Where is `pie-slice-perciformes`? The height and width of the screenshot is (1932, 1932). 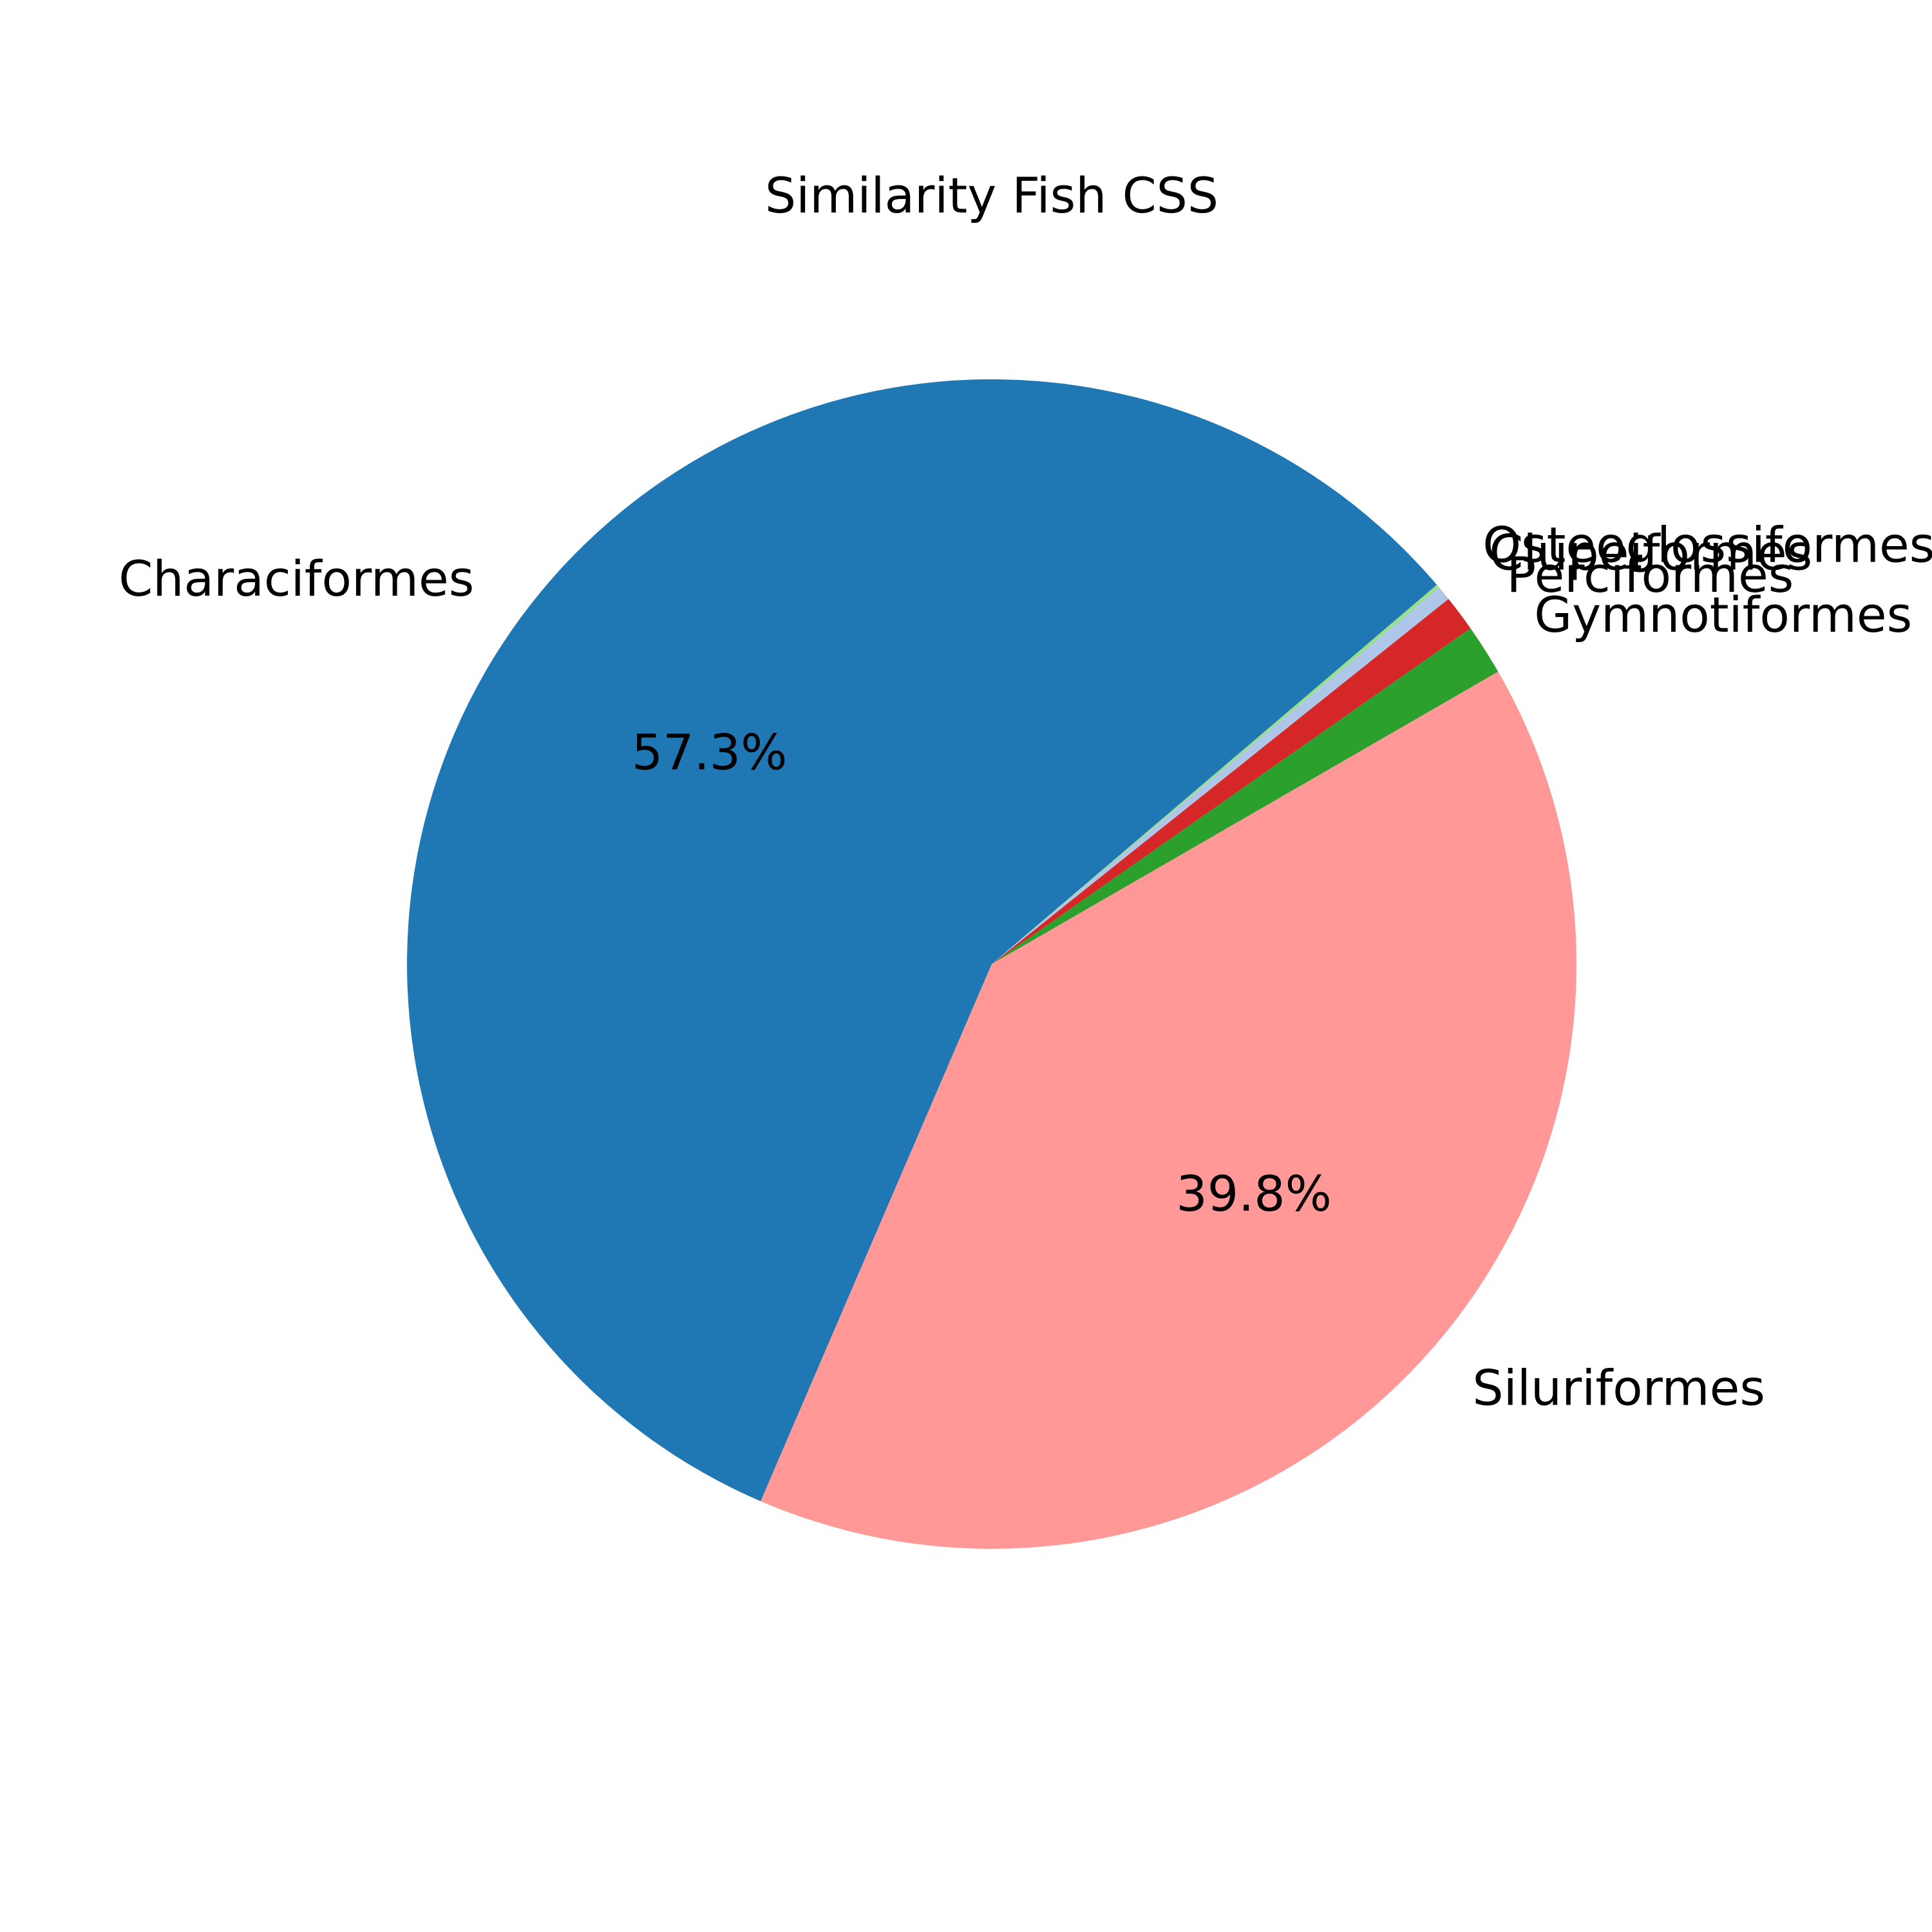 pie-slice-perciformes is located at coordinates (1231, 781).